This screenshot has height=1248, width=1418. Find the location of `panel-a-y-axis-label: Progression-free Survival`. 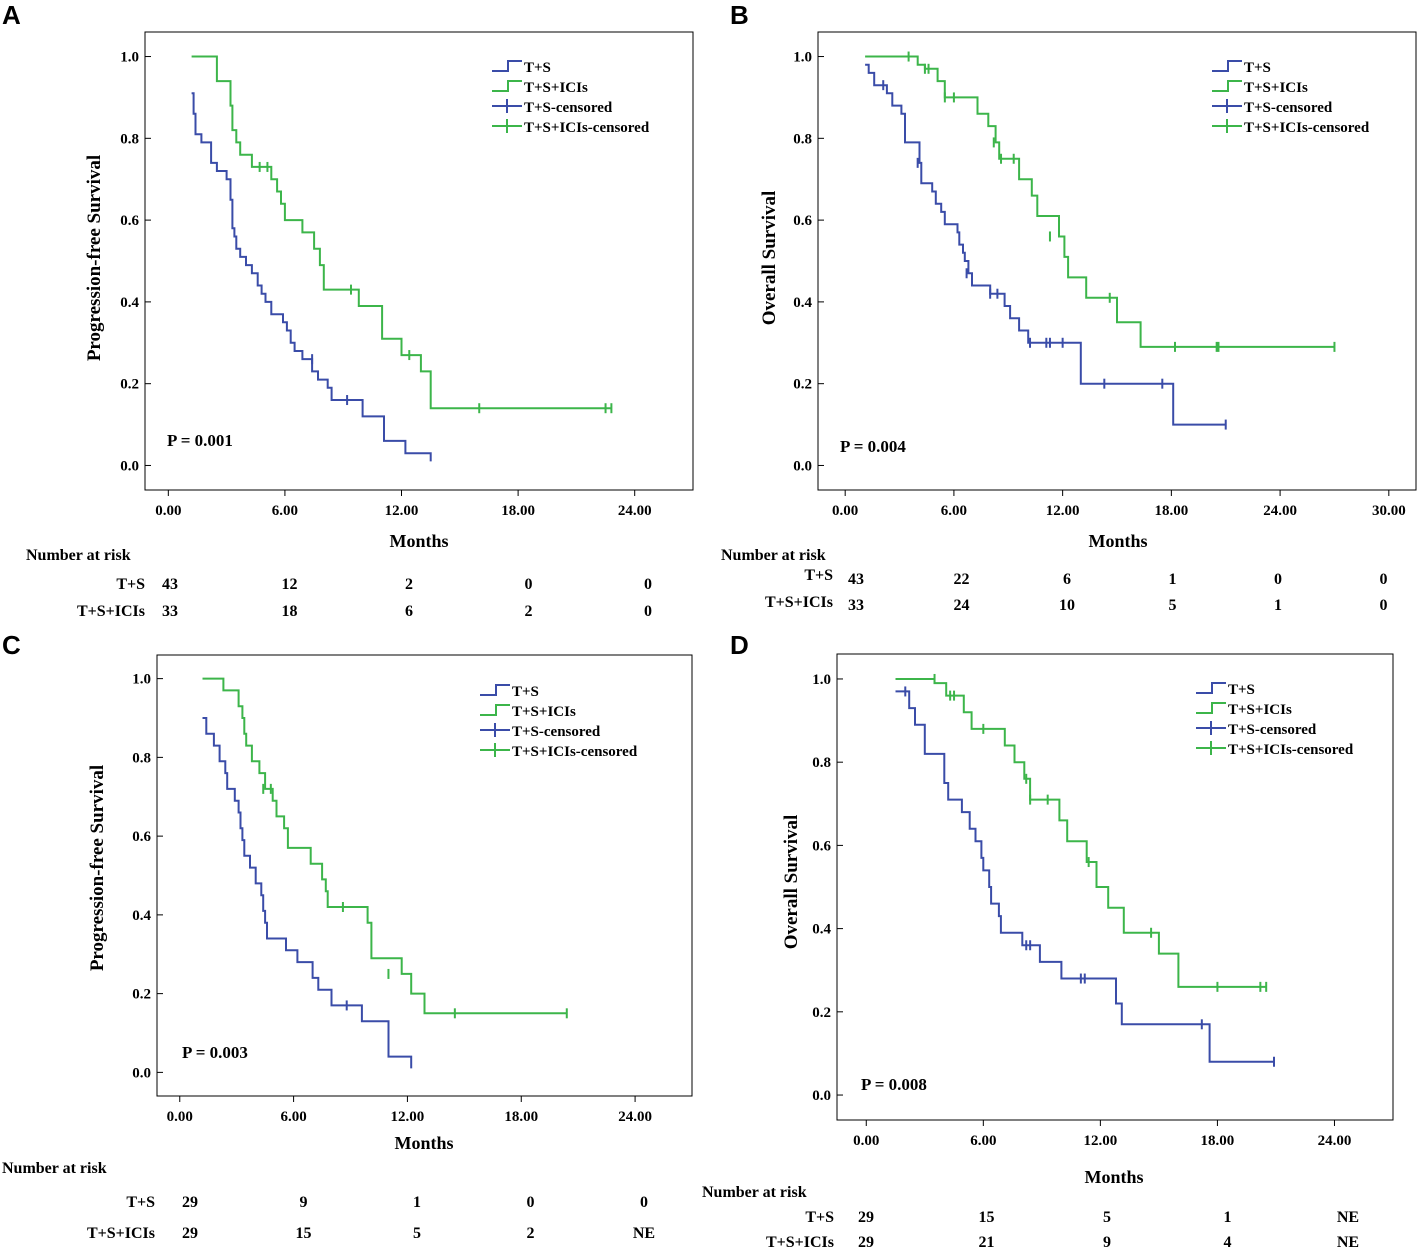

panel-a-y-axis-label: Progression-free Survival is located at coordinates (94, 258).